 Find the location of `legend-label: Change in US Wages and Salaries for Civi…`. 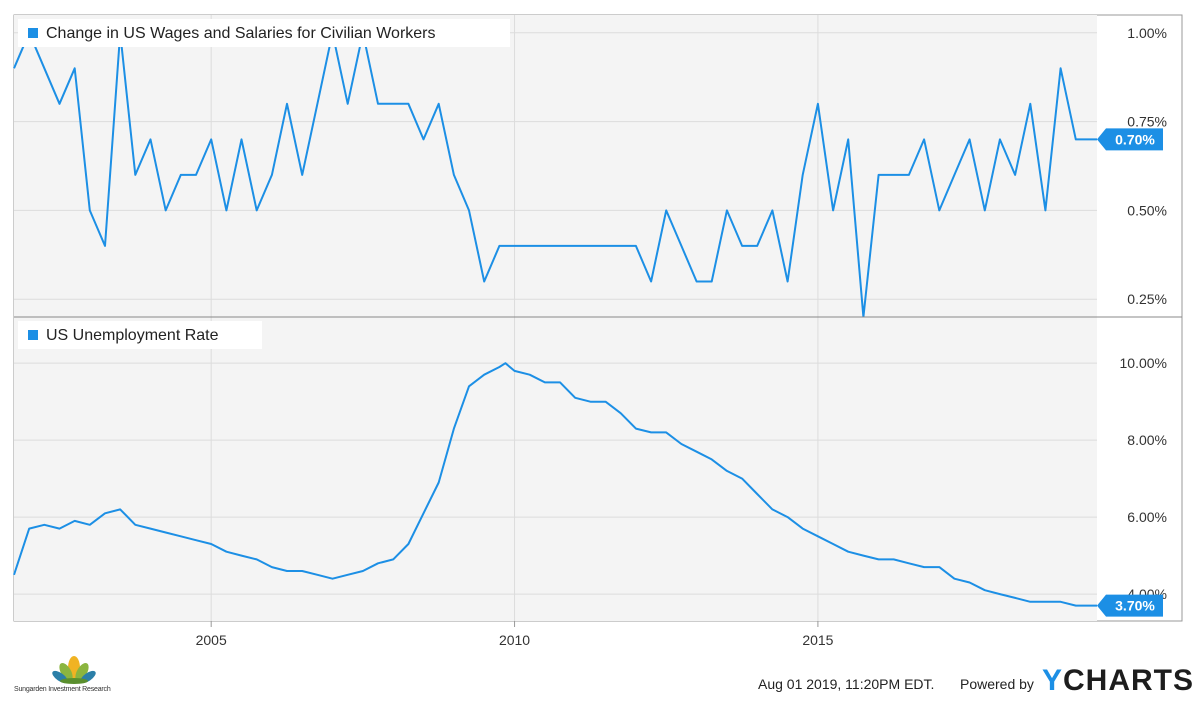

legend-label: Change in US Wages and Salaries for Civi… is located at coordinates (241, 33).